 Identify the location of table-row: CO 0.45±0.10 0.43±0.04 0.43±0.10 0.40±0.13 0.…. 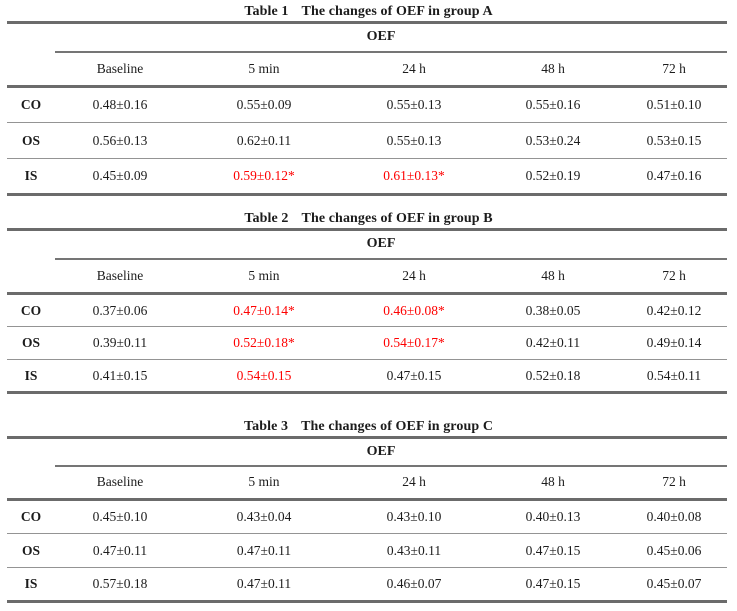
(367, 516).